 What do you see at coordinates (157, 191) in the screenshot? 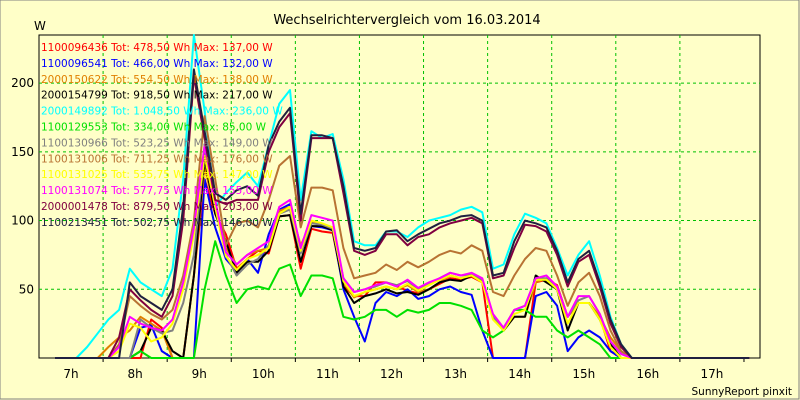
I see `legend-entry: 1100131074 Tot: 577,75 Wh Max: 155,00 W` at bounding box center [157, 191].